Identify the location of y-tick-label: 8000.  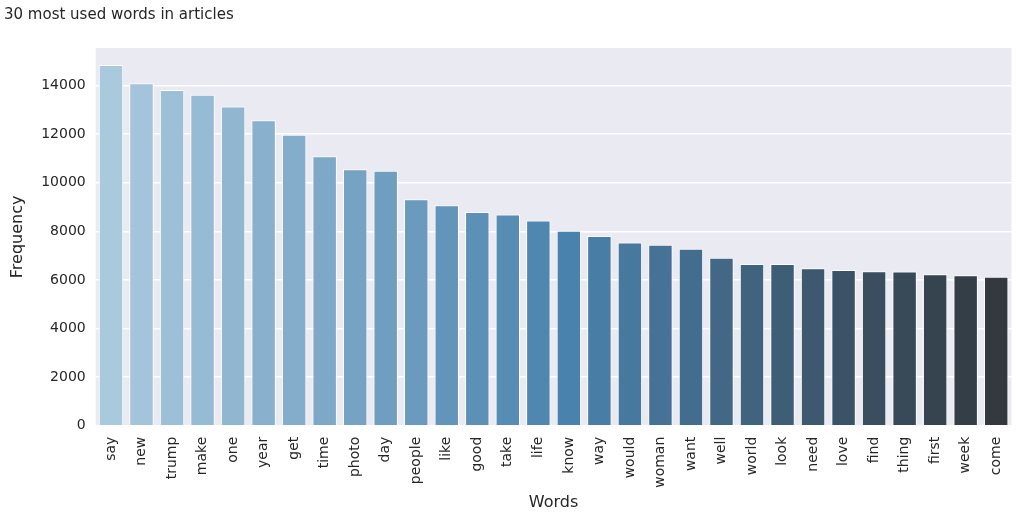
(68, 230).